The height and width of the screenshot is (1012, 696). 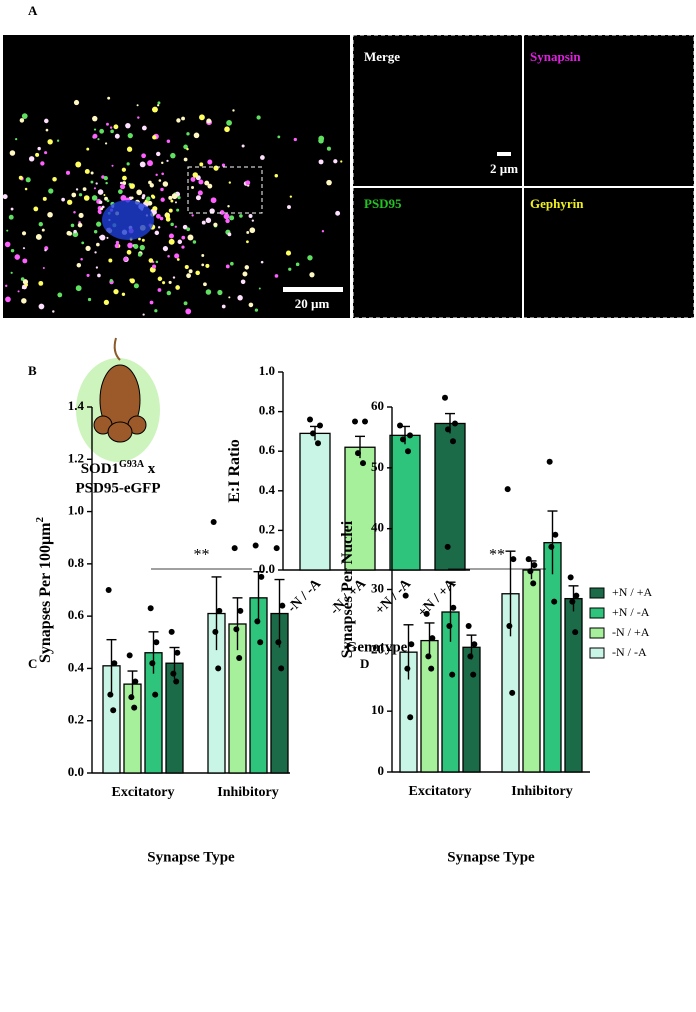 What do you see at coordinates (267, 410) in the screenshot?
I see `y-tick-label: 0.8` at bounding box center [267, 410].